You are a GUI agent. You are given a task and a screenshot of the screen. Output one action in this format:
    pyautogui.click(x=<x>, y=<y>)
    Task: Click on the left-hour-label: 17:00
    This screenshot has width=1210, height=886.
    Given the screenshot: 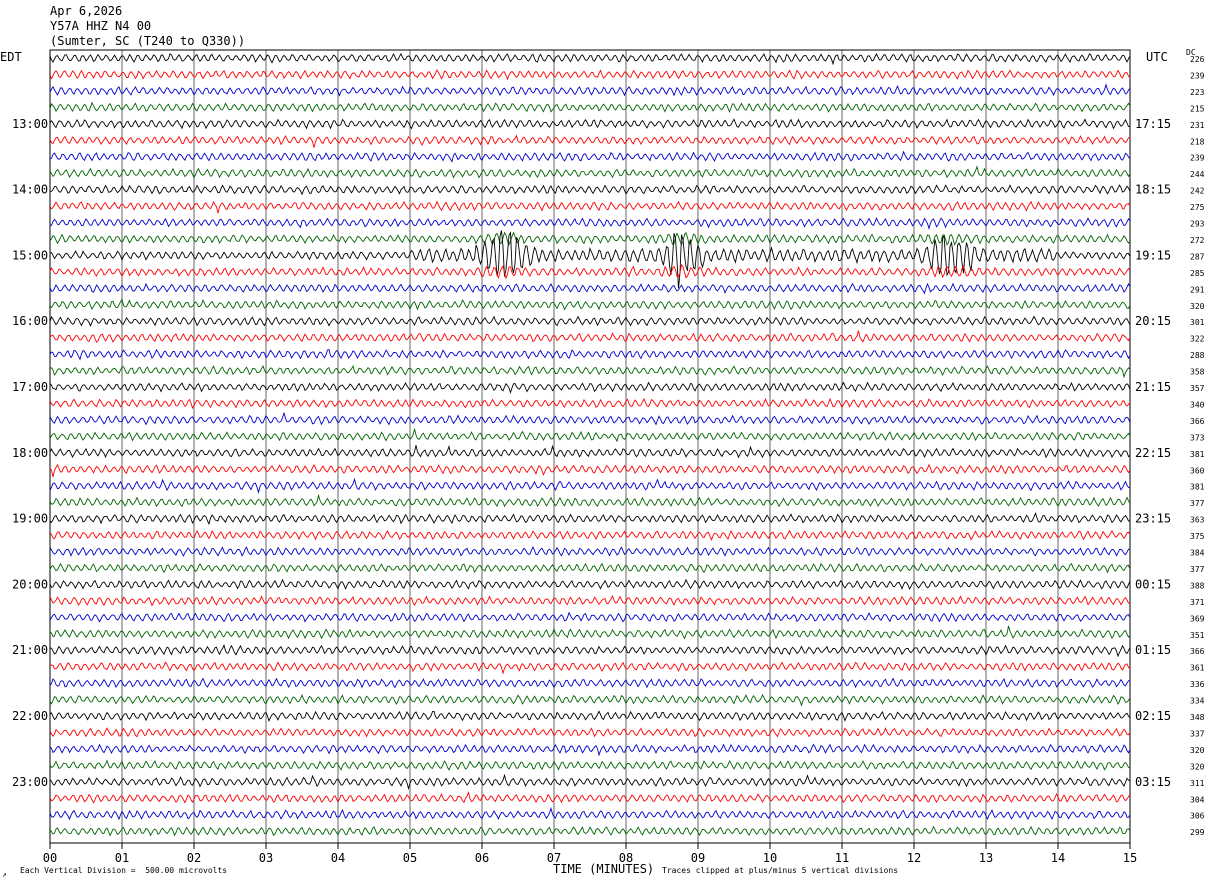 What is the action you would take?
    pyautogui.click(x=30, y=387)
    